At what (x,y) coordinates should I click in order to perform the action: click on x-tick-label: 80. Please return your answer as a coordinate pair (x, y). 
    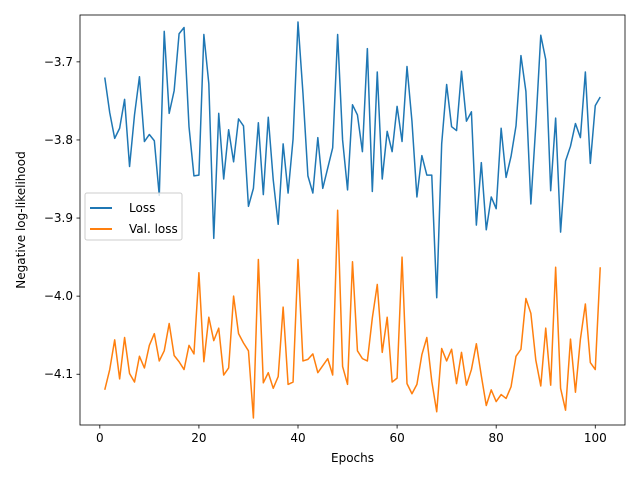
    Looking at the image, I should click on (496, 438).